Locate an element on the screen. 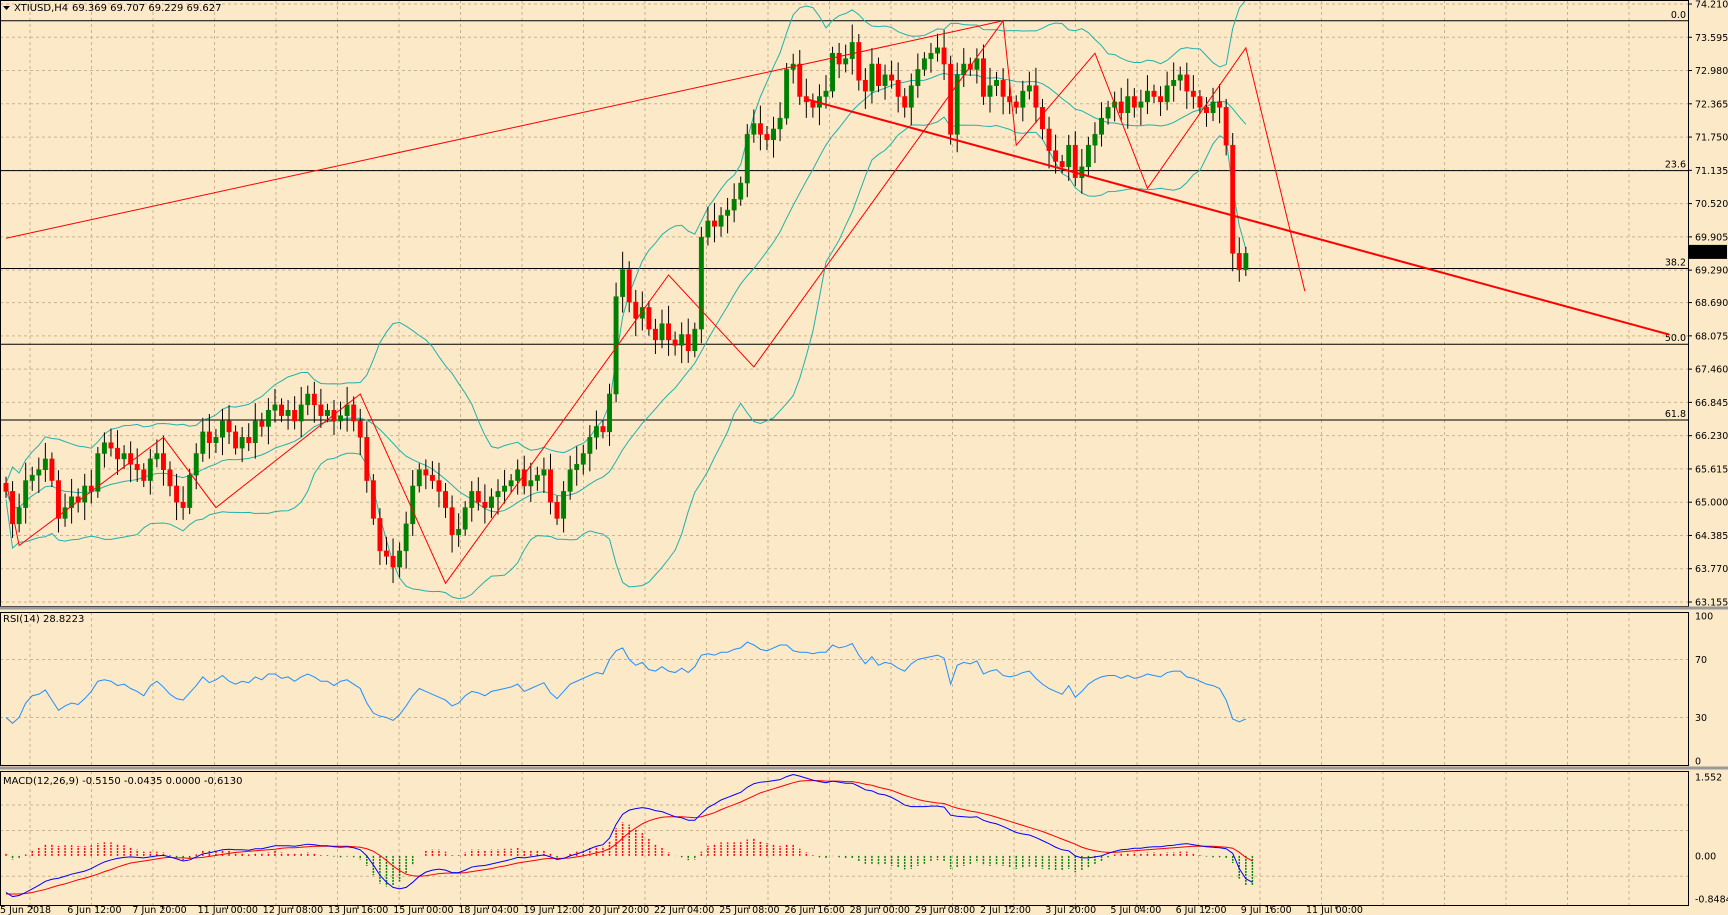 The height and width of the screenshot is (915, 1728). price-tick-label: 71.135 is located at coordinates (1711, 171).